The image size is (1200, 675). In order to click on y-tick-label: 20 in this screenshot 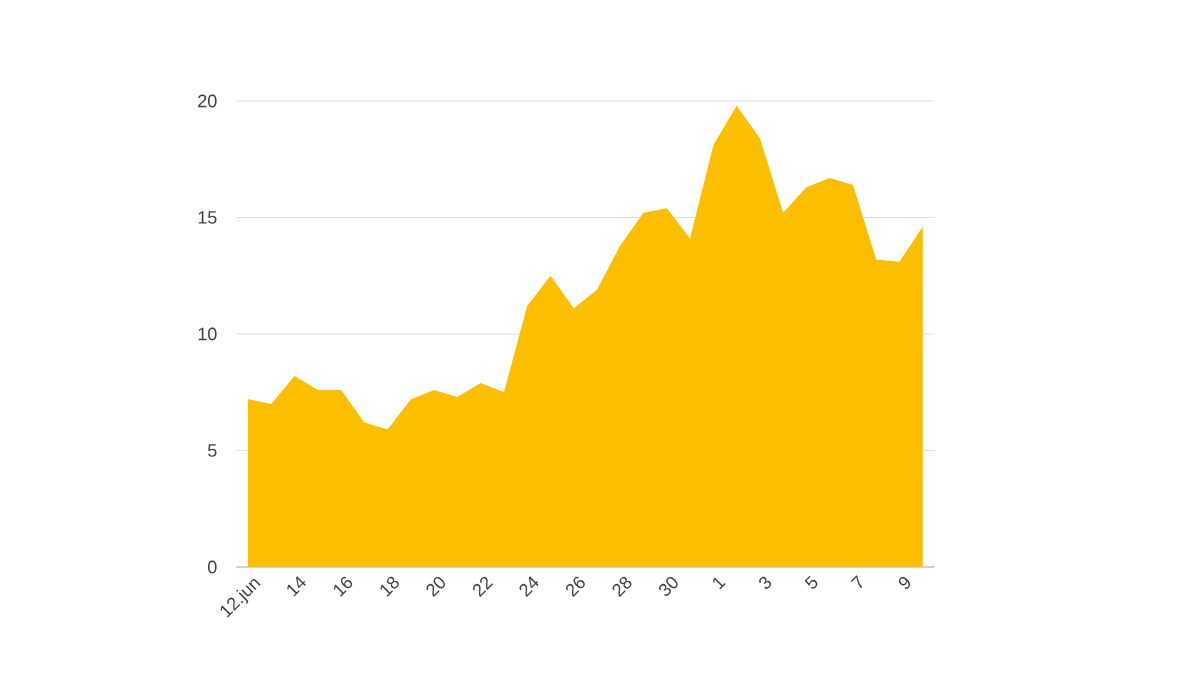, I will do `click(207, 101)`.